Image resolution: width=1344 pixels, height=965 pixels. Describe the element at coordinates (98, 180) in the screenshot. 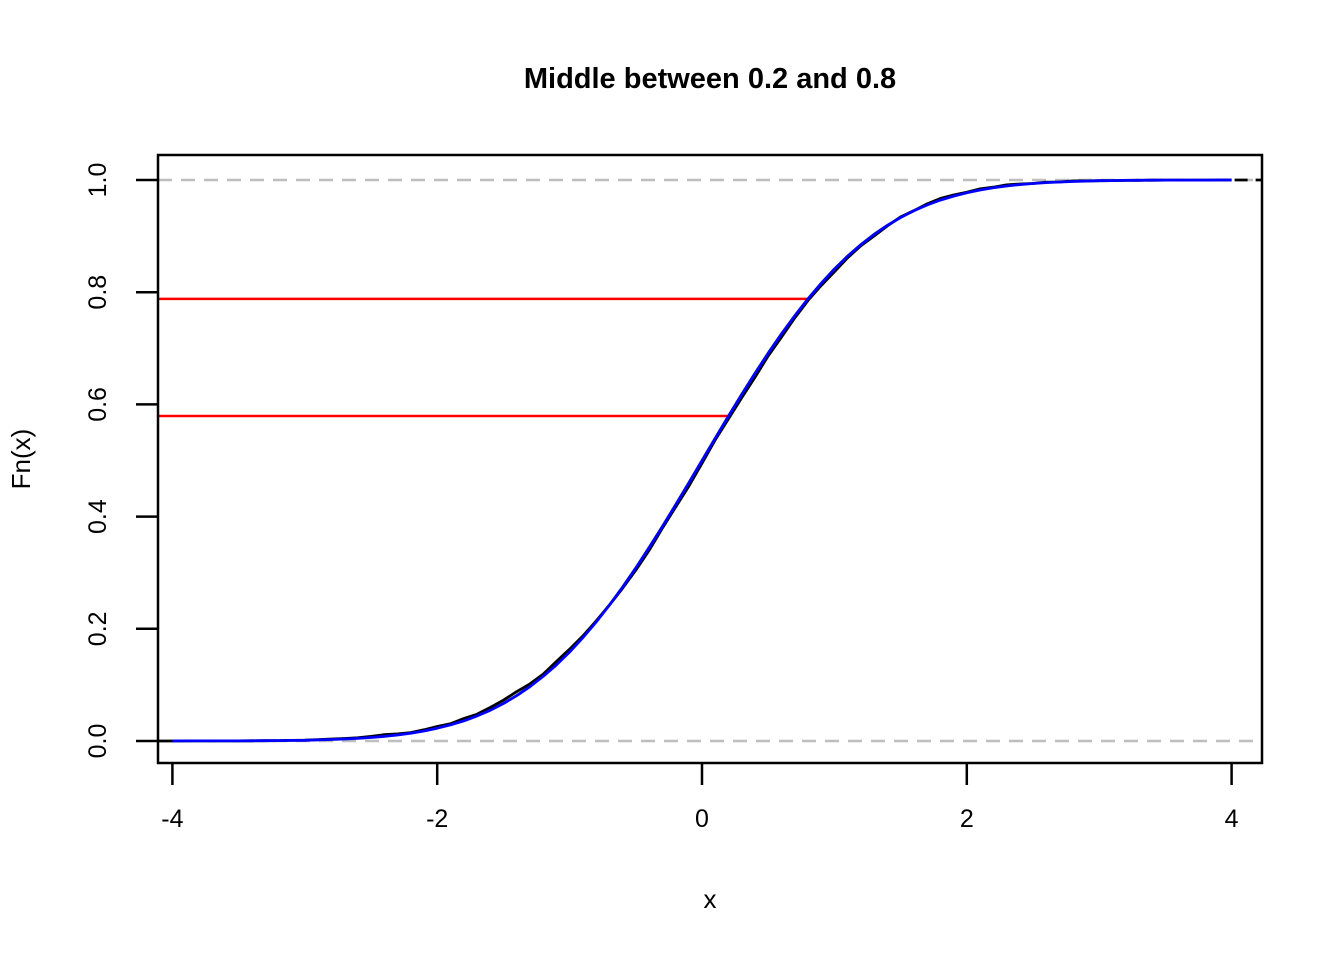

I see `y-tick-label: 1.0` at that location.